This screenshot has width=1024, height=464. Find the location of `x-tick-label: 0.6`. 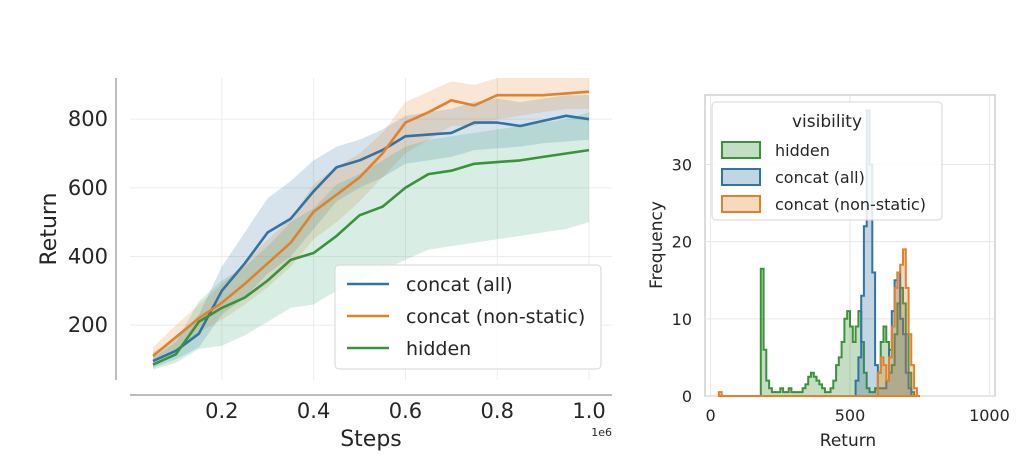

x-tick-label: 0.6 is located at coordinates (405, 411).